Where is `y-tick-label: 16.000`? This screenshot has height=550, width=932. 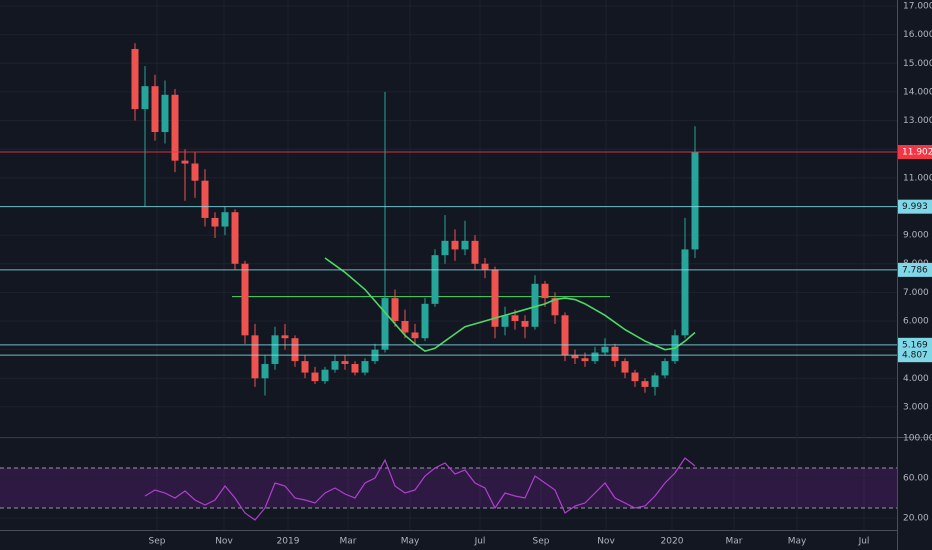 y-tick-label: 16.000 is located at coordinates (917, 35).